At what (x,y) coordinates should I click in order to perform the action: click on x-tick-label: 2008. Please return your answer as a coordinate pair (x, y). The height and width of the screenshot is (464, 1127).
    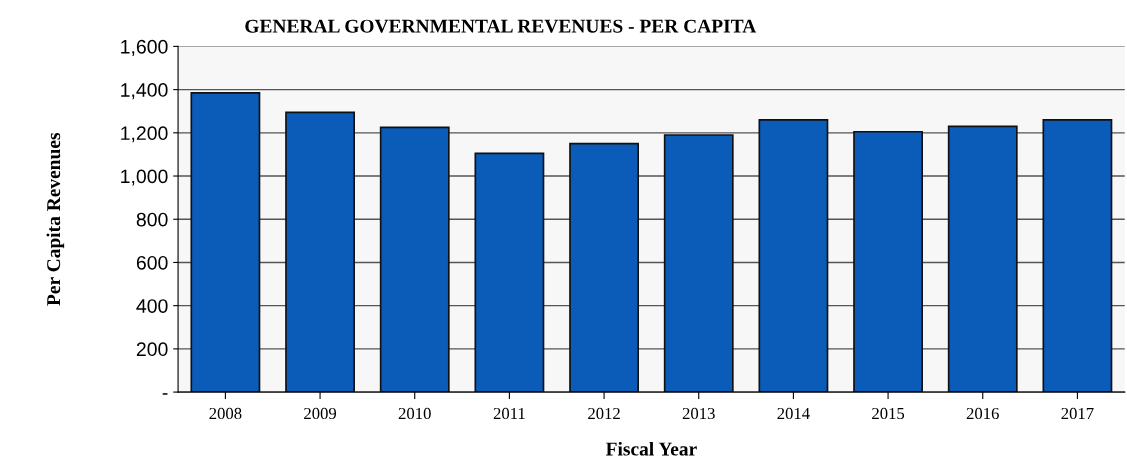
    Looking at the image, I should click on (225, 413).